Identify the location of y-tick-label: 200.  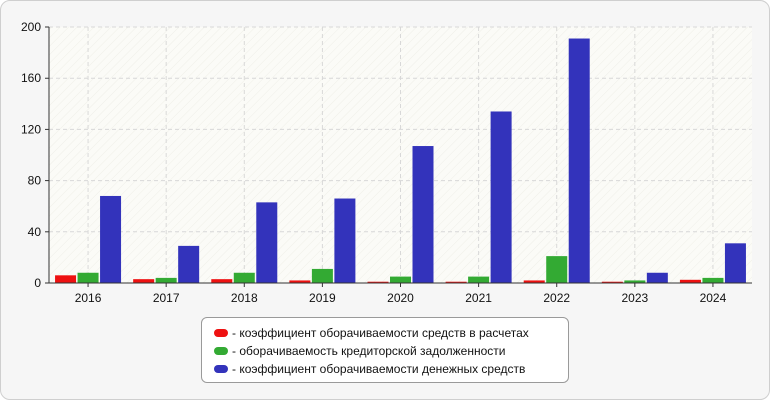
(31, 27).